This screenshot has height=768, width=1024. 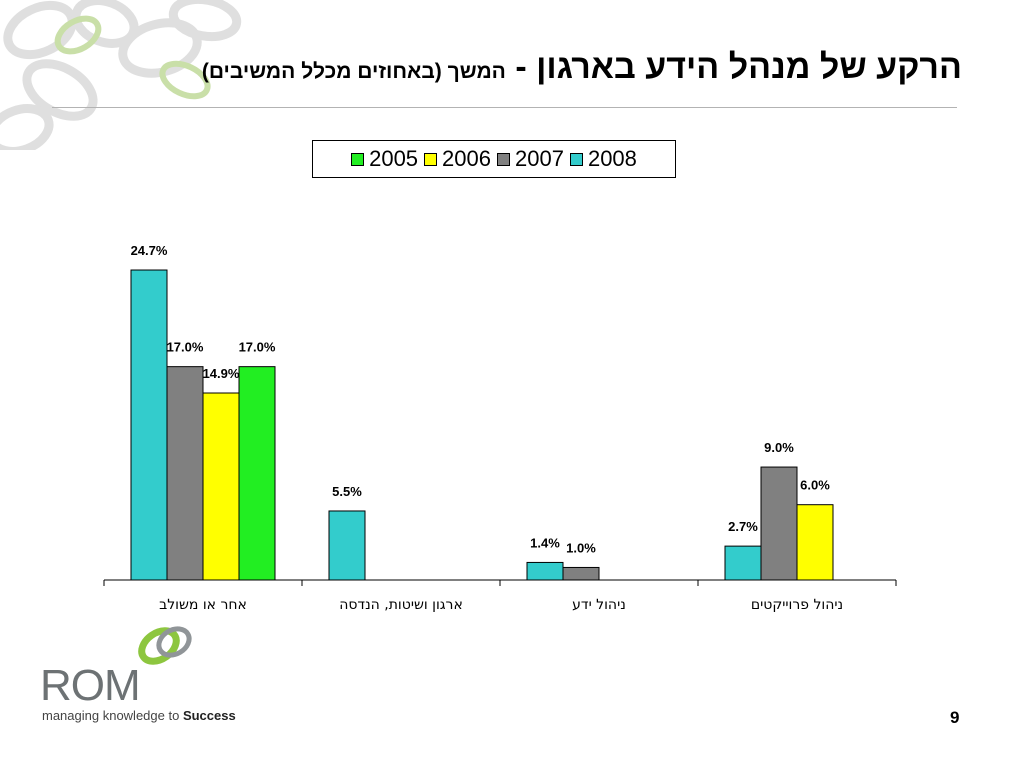 I want to click on data-label-2008-2: 1.4%, so click(x=545, y=542).